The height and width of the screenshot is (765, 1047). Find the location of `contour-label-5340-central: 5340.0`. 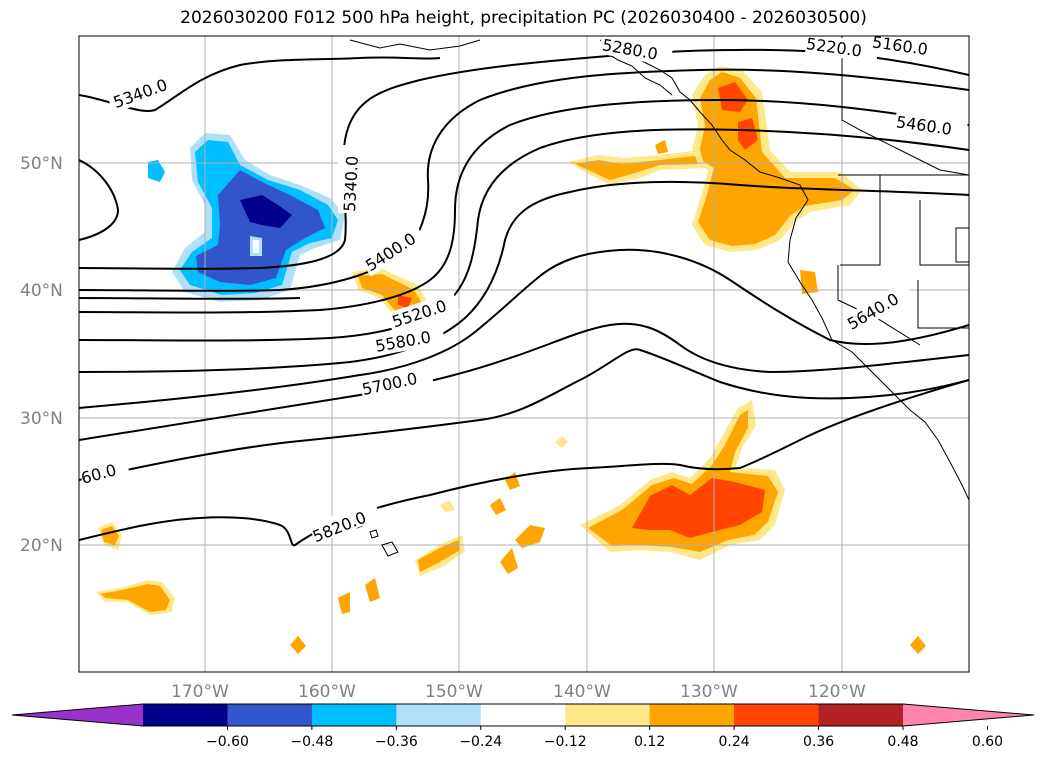

contour-label-5340-central: 5340.0 is located at coordinates (351, 183).